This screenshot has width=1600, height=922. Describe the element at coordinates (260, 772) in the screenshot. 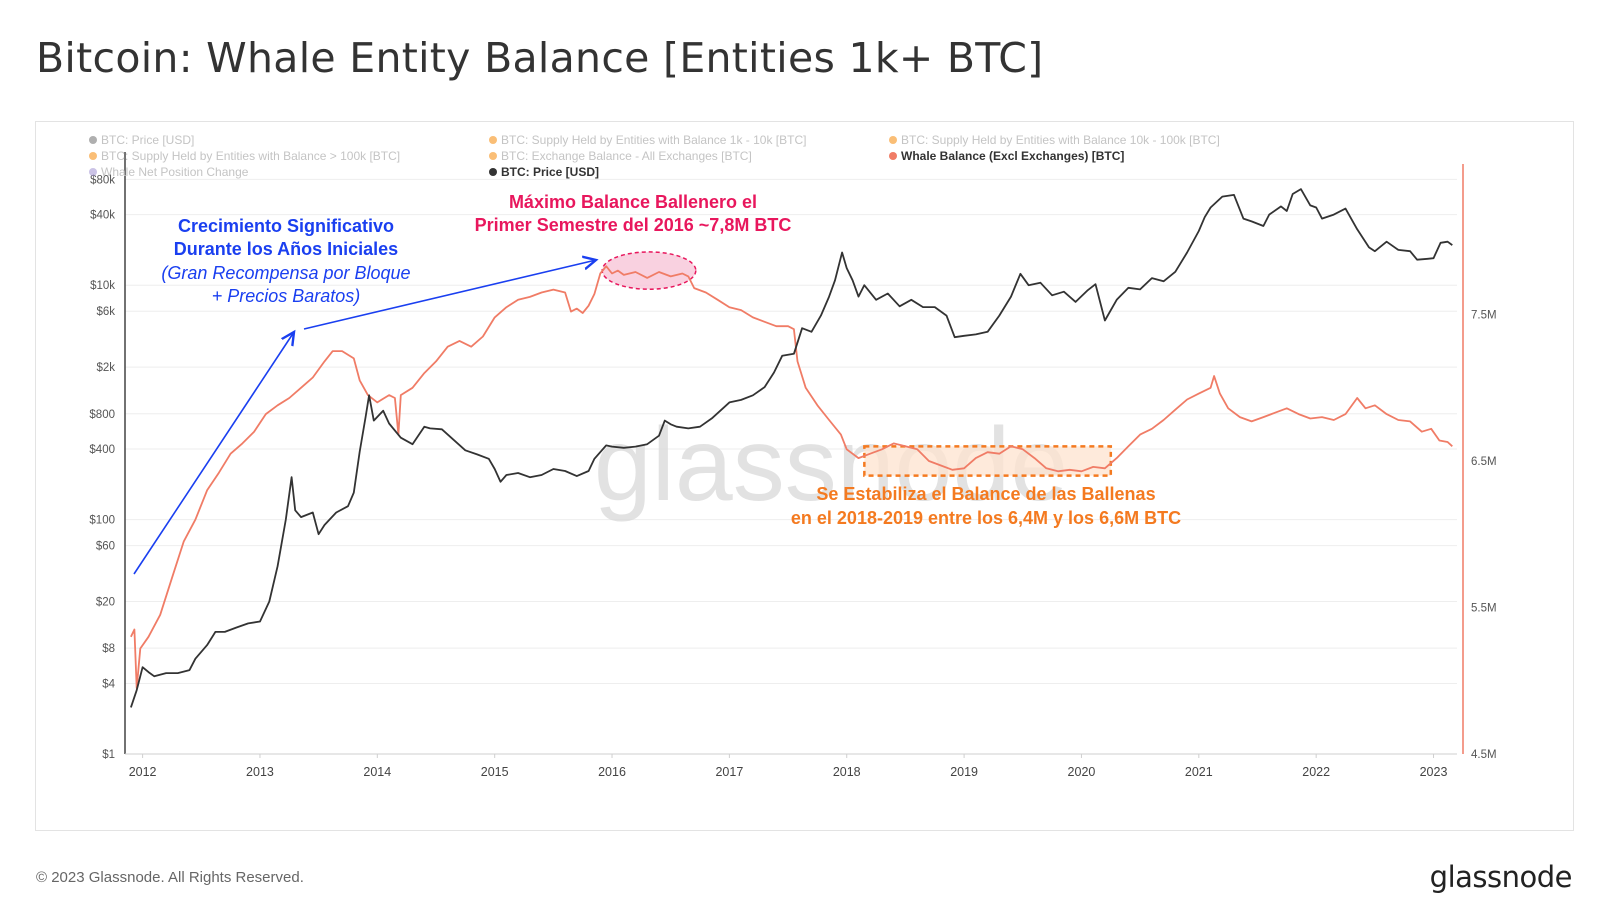

I see `x-tick-label: 2013` at that location.